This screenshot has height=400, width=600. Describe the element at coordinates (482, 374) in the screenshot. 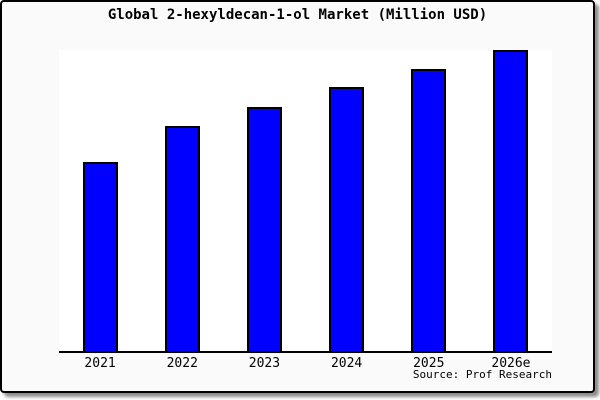

I see `source-credit: Source: Prof Research` at that location.